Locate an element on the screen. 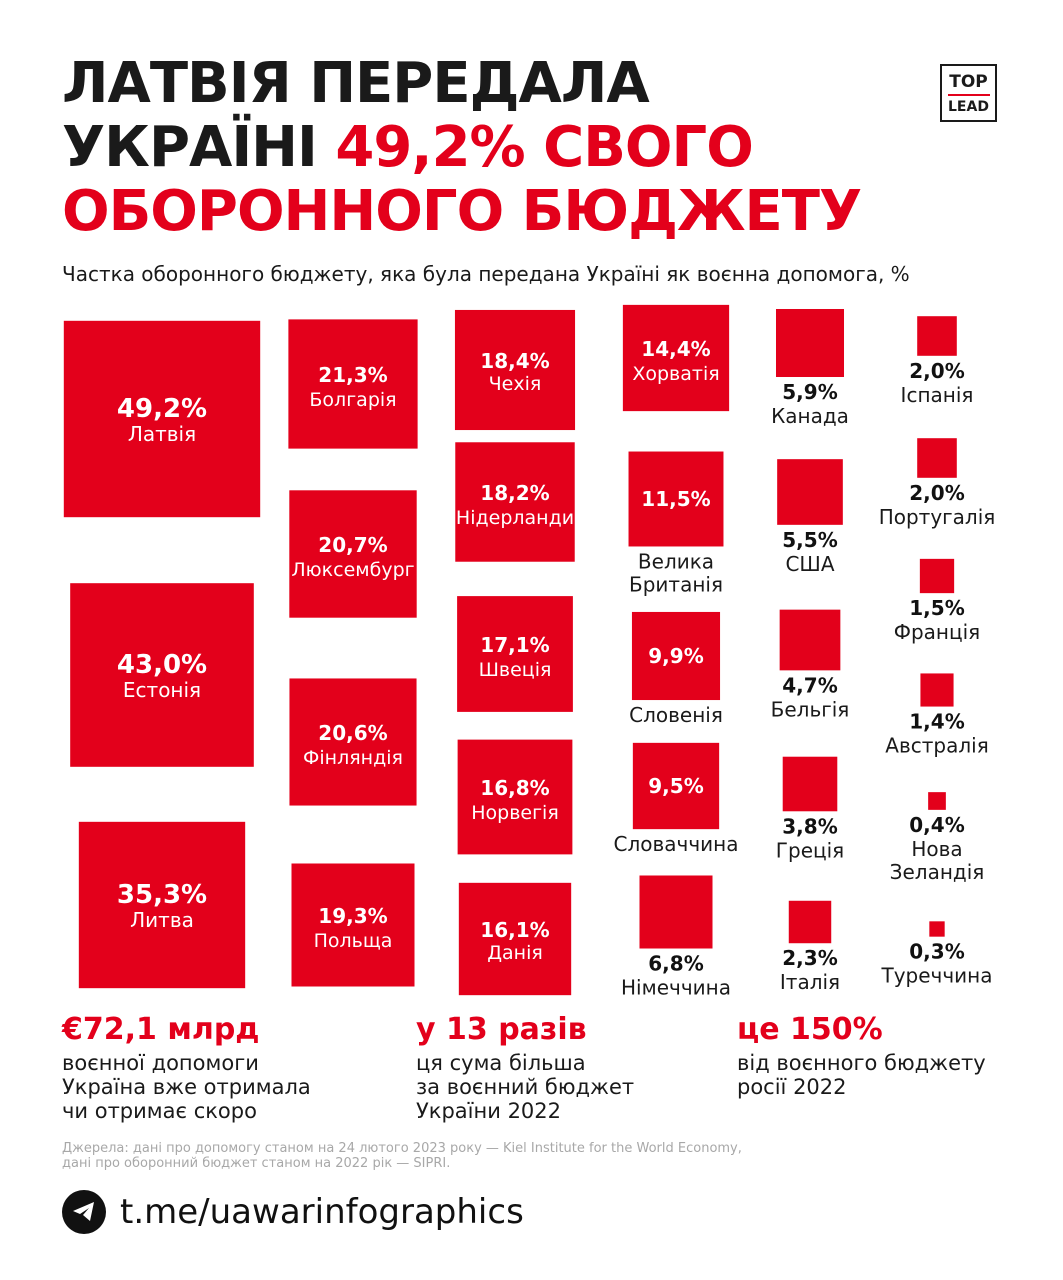 This screenshot has width=1063, height=1280. country-label: Франція is located at coordinates (937, 632).